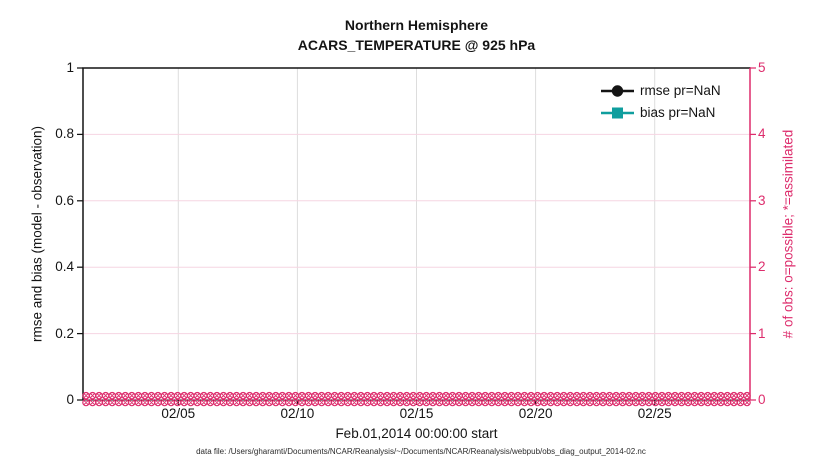  Describe the element at coordinates (64, 200) in the screenshot. I see `y-tick-label-left: 0.6` at that location.